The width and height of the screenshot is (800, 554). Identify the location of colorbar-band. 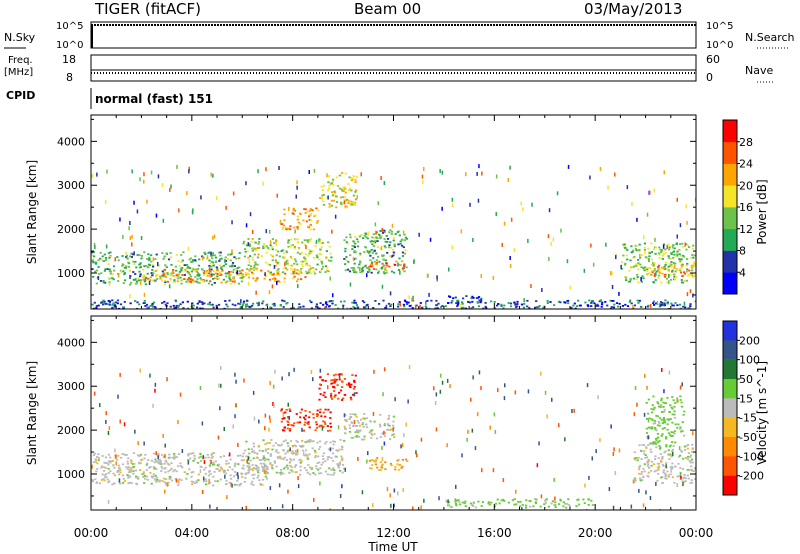
(730, 389).